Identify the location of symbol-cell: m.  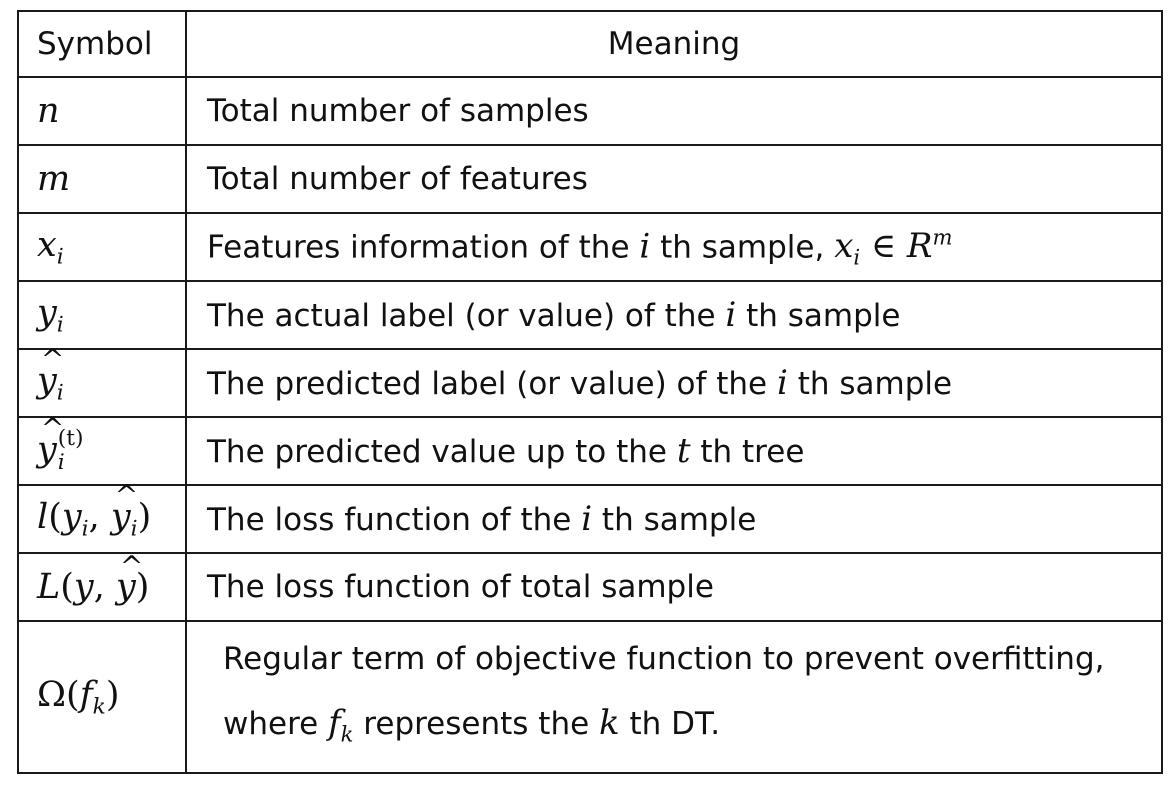
(102, 179).